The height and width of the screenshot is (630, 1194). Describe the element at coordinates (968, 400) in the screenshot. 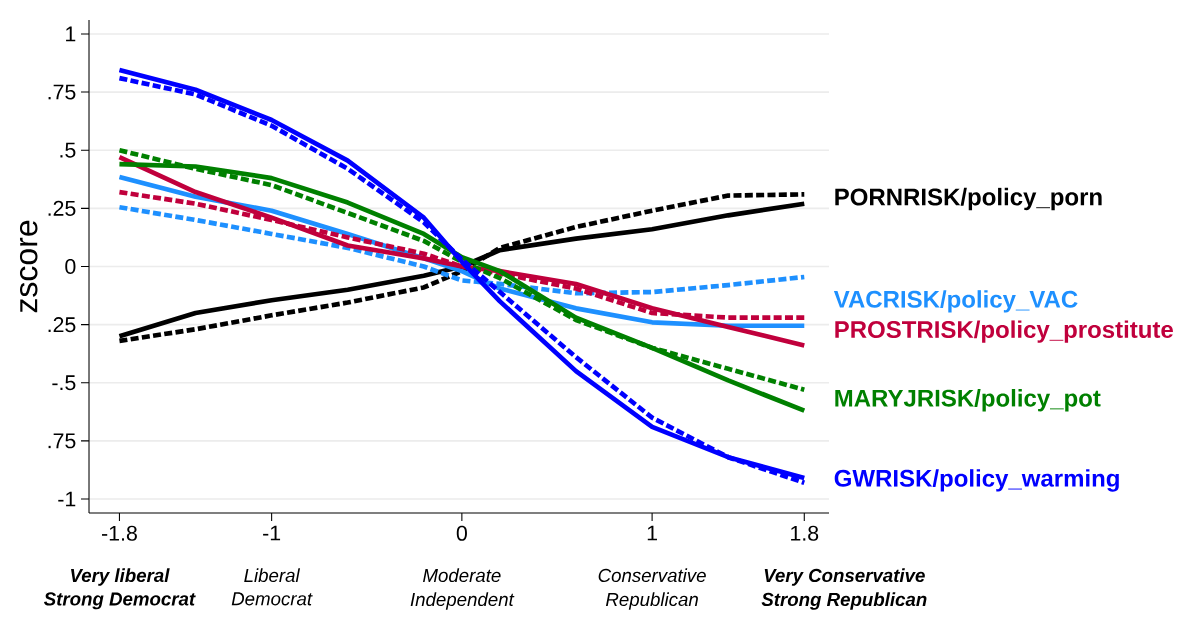

I see `series-label: MARYJRISK/policy_pot` at that location.